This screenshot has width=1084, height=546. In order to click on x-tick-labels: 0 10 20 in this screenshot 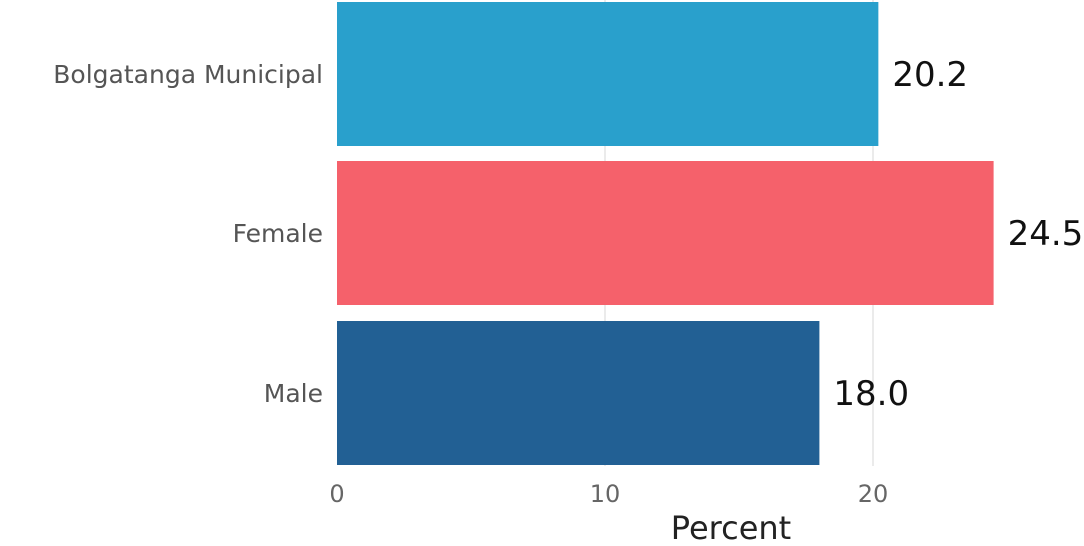, I will do `click(608, 494)`.